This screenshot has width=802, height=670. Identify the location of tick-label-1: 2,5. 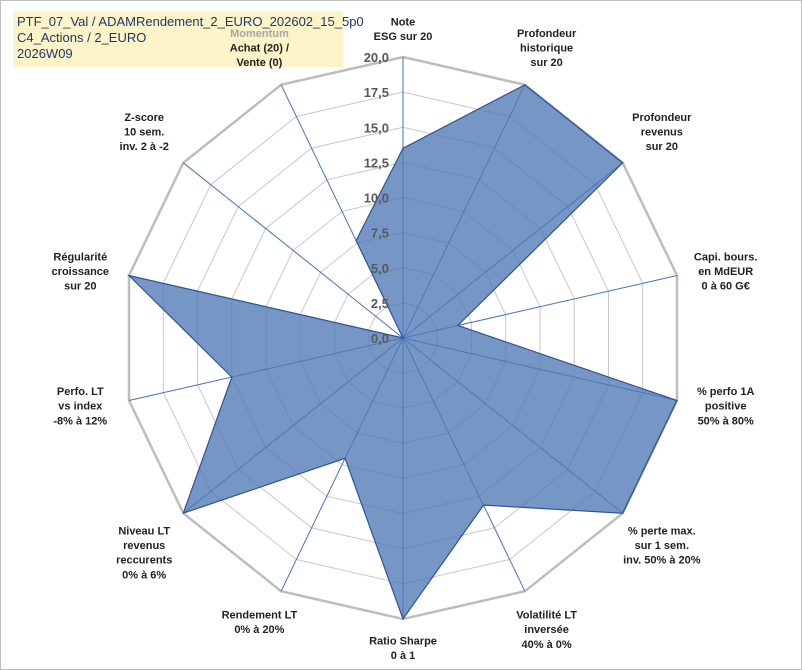
(380, 303).